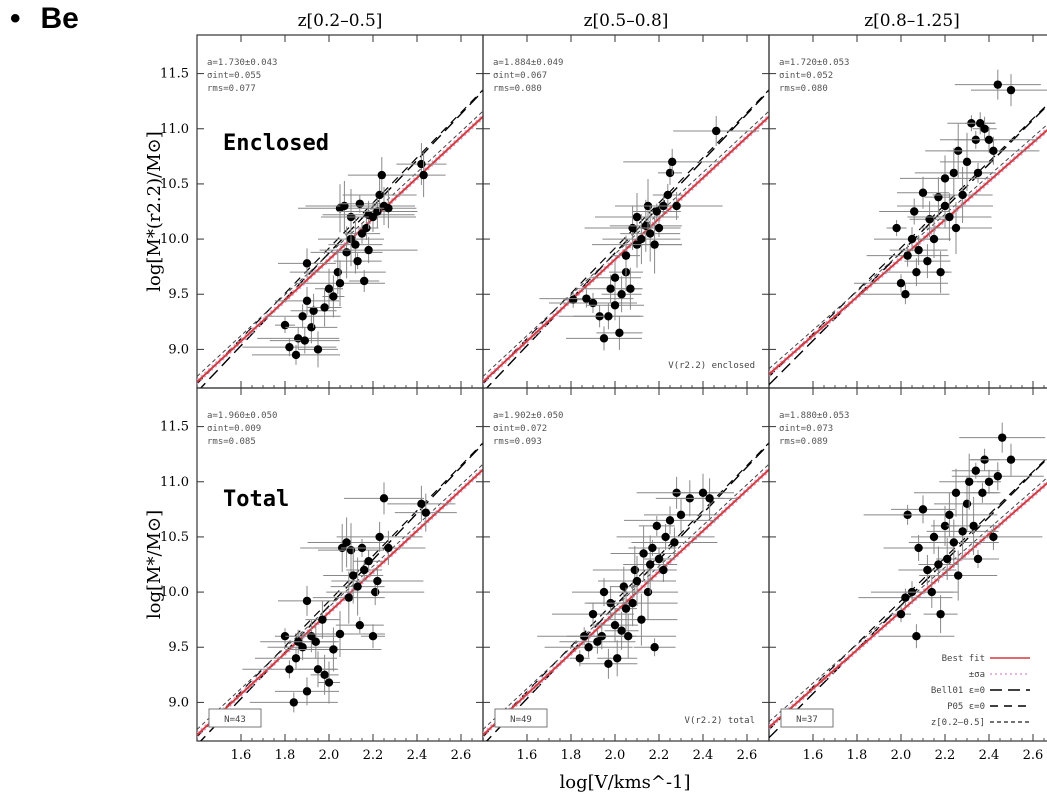  What do you see at coordinates (340, 21) in the screenshot?
I see `column-title: z[0.2–0.5]` at bounding box center [340, 21].